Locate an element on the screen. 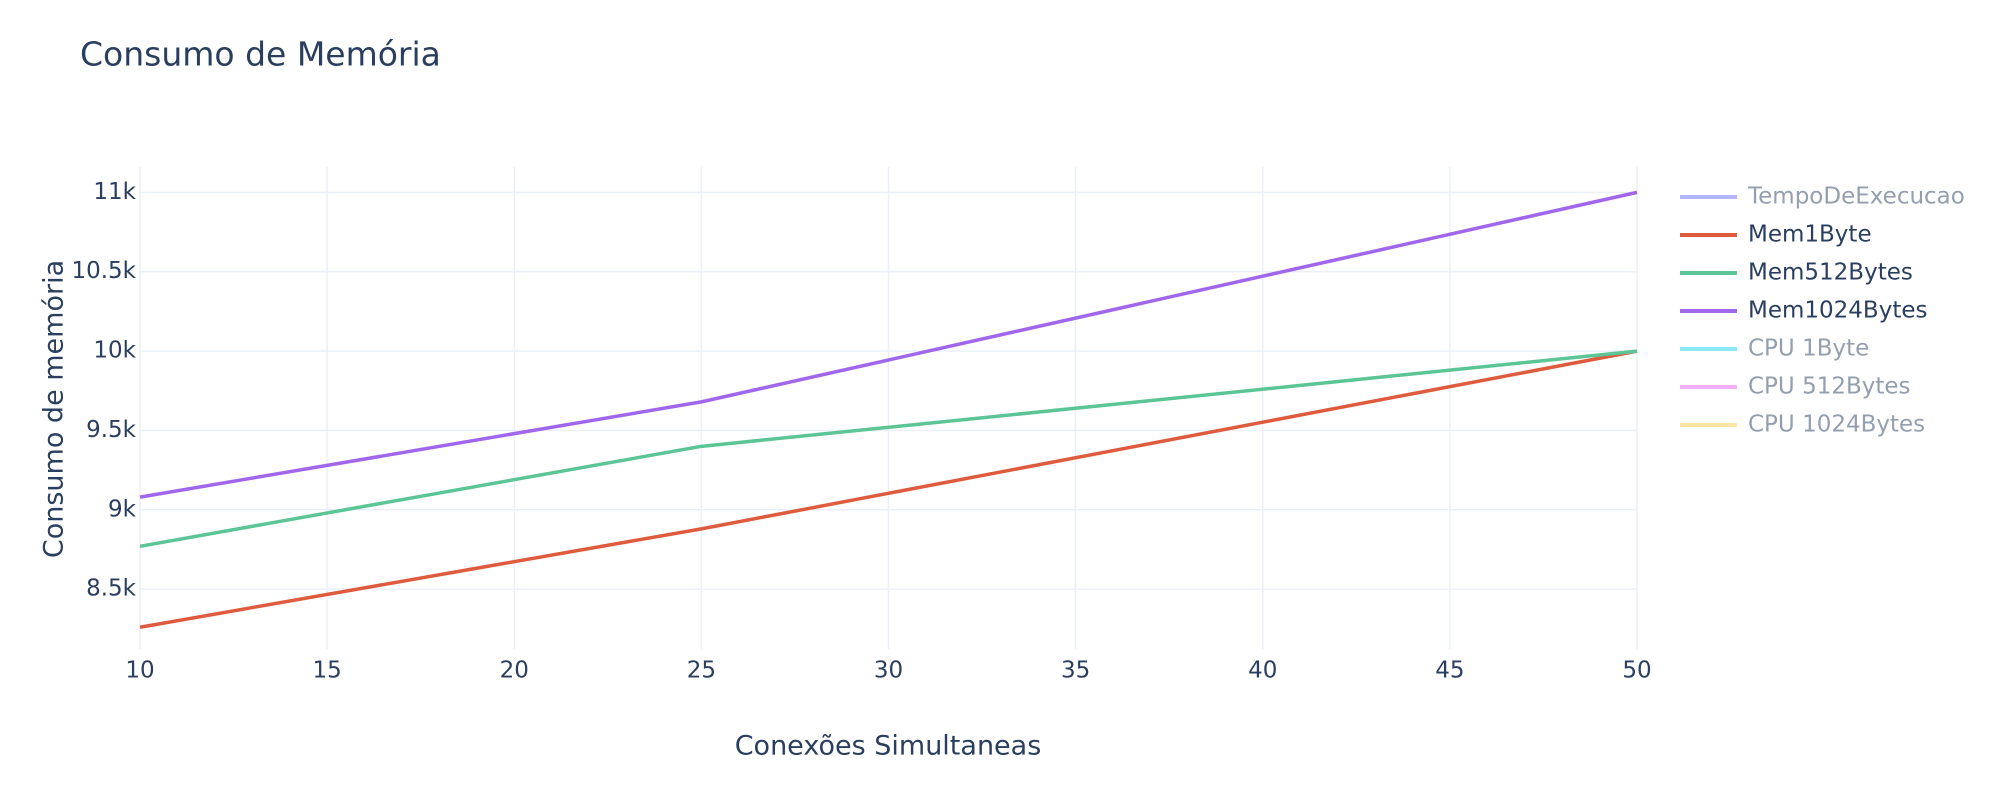 Image resolution: width=1996 pixels, height=804 pixels. legend-label: Mem512Bytes is located at coordinates (1830, 273).